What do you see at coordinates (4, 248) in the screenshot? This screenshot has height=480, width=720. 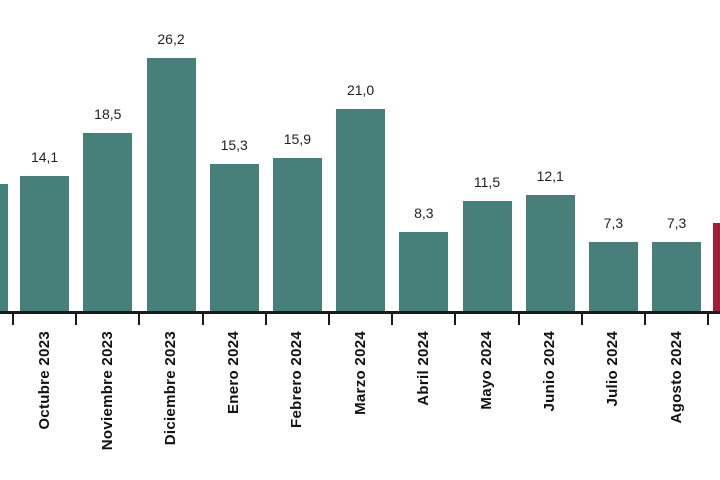 I see `bar-partial-left-cropped` at bounding box center [4, 248].